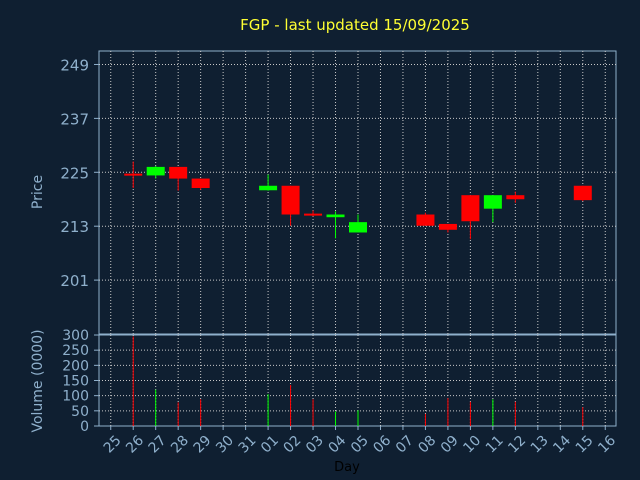 Image resolution: width=640 pixels, height=480 pixels. Describe the element at coordinates (135, 445) in the screenshot. I see `day-tick-label: 26` at that location.